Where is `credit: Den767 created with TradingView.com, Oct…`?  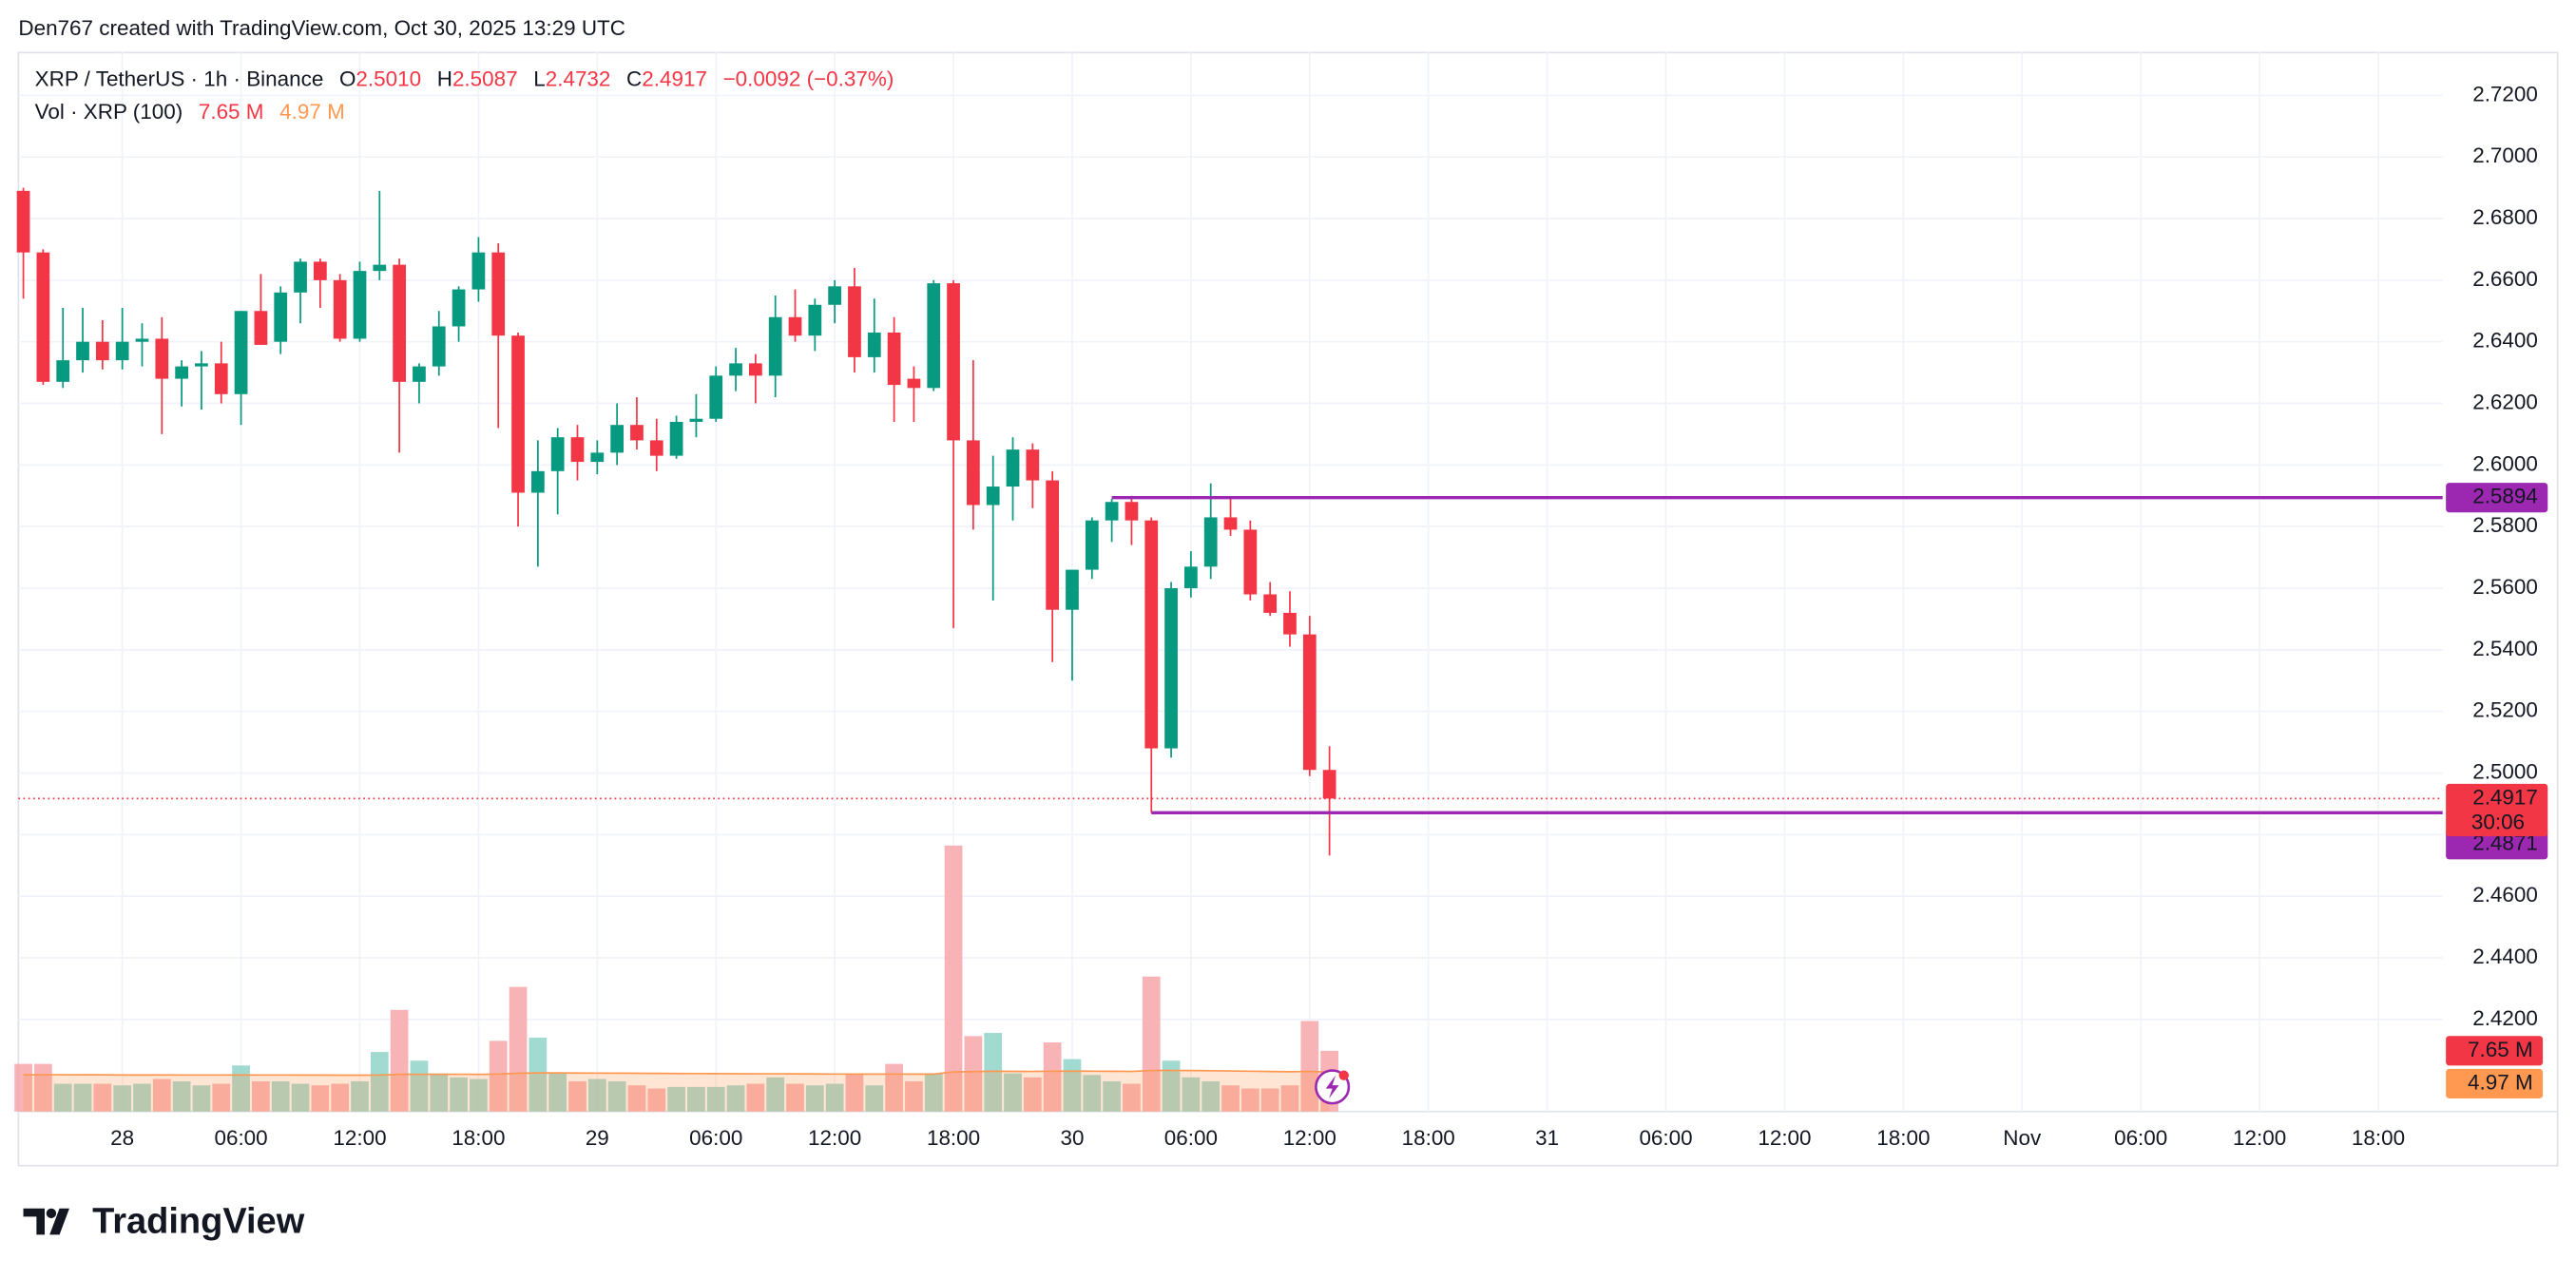 credit: Den767 created with TradingView.com, Oct… is located at coordinates (321, 28).